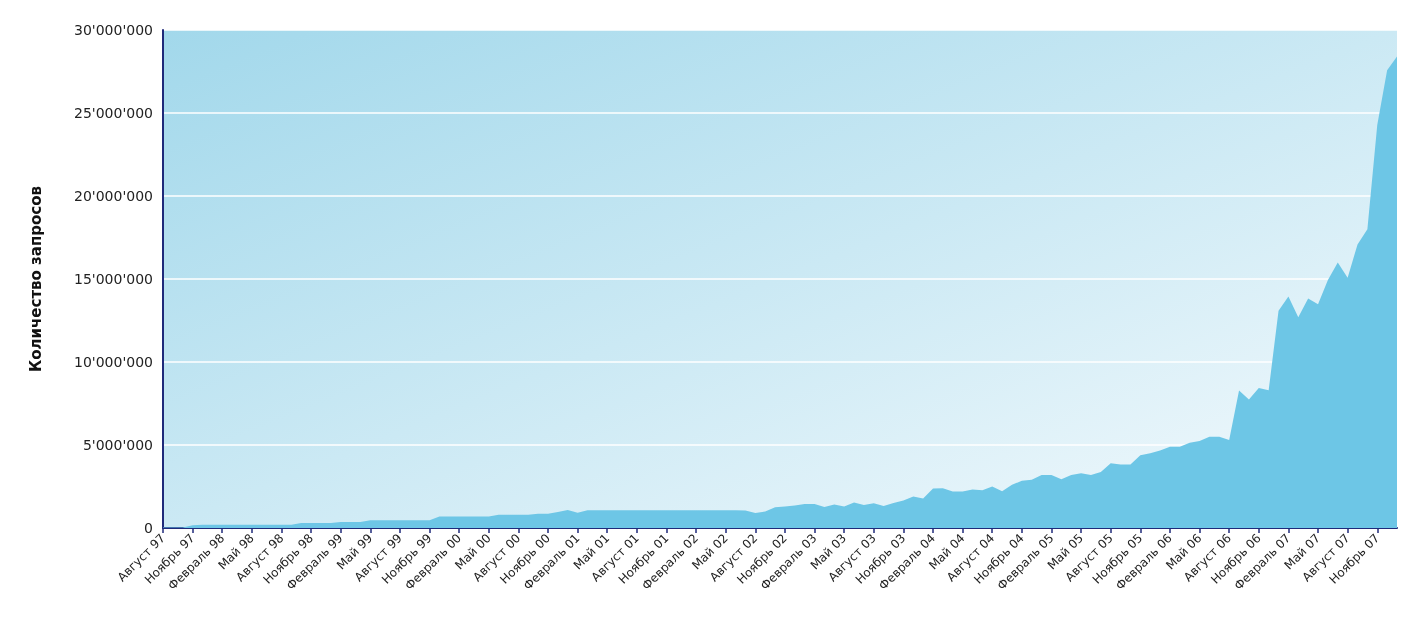 Image resolution: width=1402 pixels, height=632 pixels. What do you see at coordinates (113, 113) in the screenshot?
I see `y-tick-label: 25'000'000` at bounding box center [113, 113].